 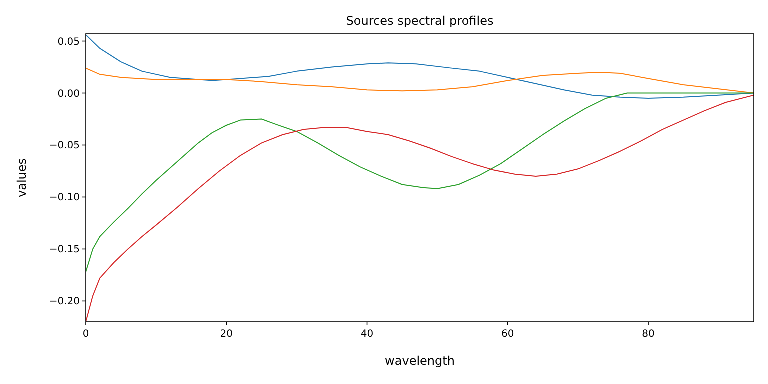 I want to click on y-tick-label: −0.10, so click(x=64, y=198).